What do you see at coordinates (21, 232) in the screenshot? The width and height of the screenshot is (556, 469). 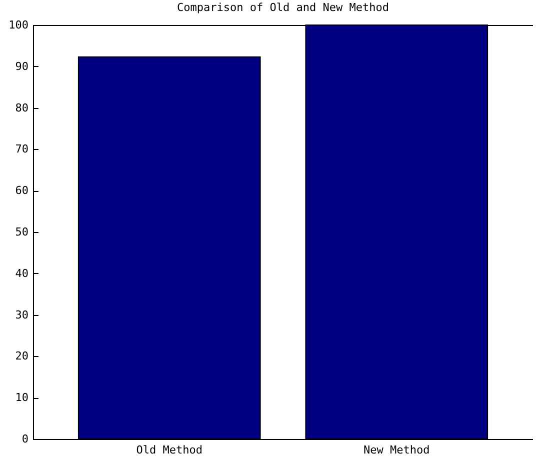 I see `y-tick-label: 50` at bounding box center [21, 232].